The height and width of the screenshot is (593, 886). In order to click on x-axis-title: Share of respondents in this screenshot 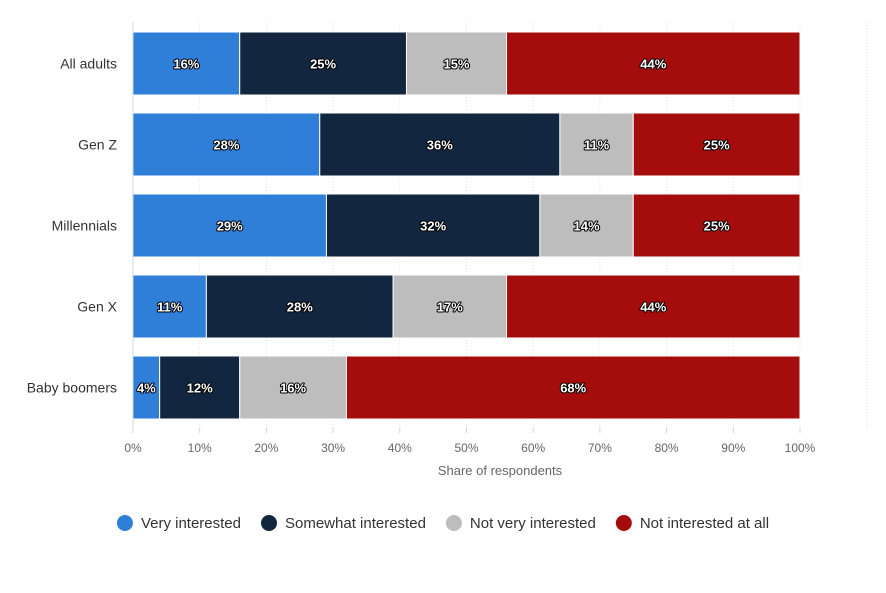, I will do `click(500, 470)`.